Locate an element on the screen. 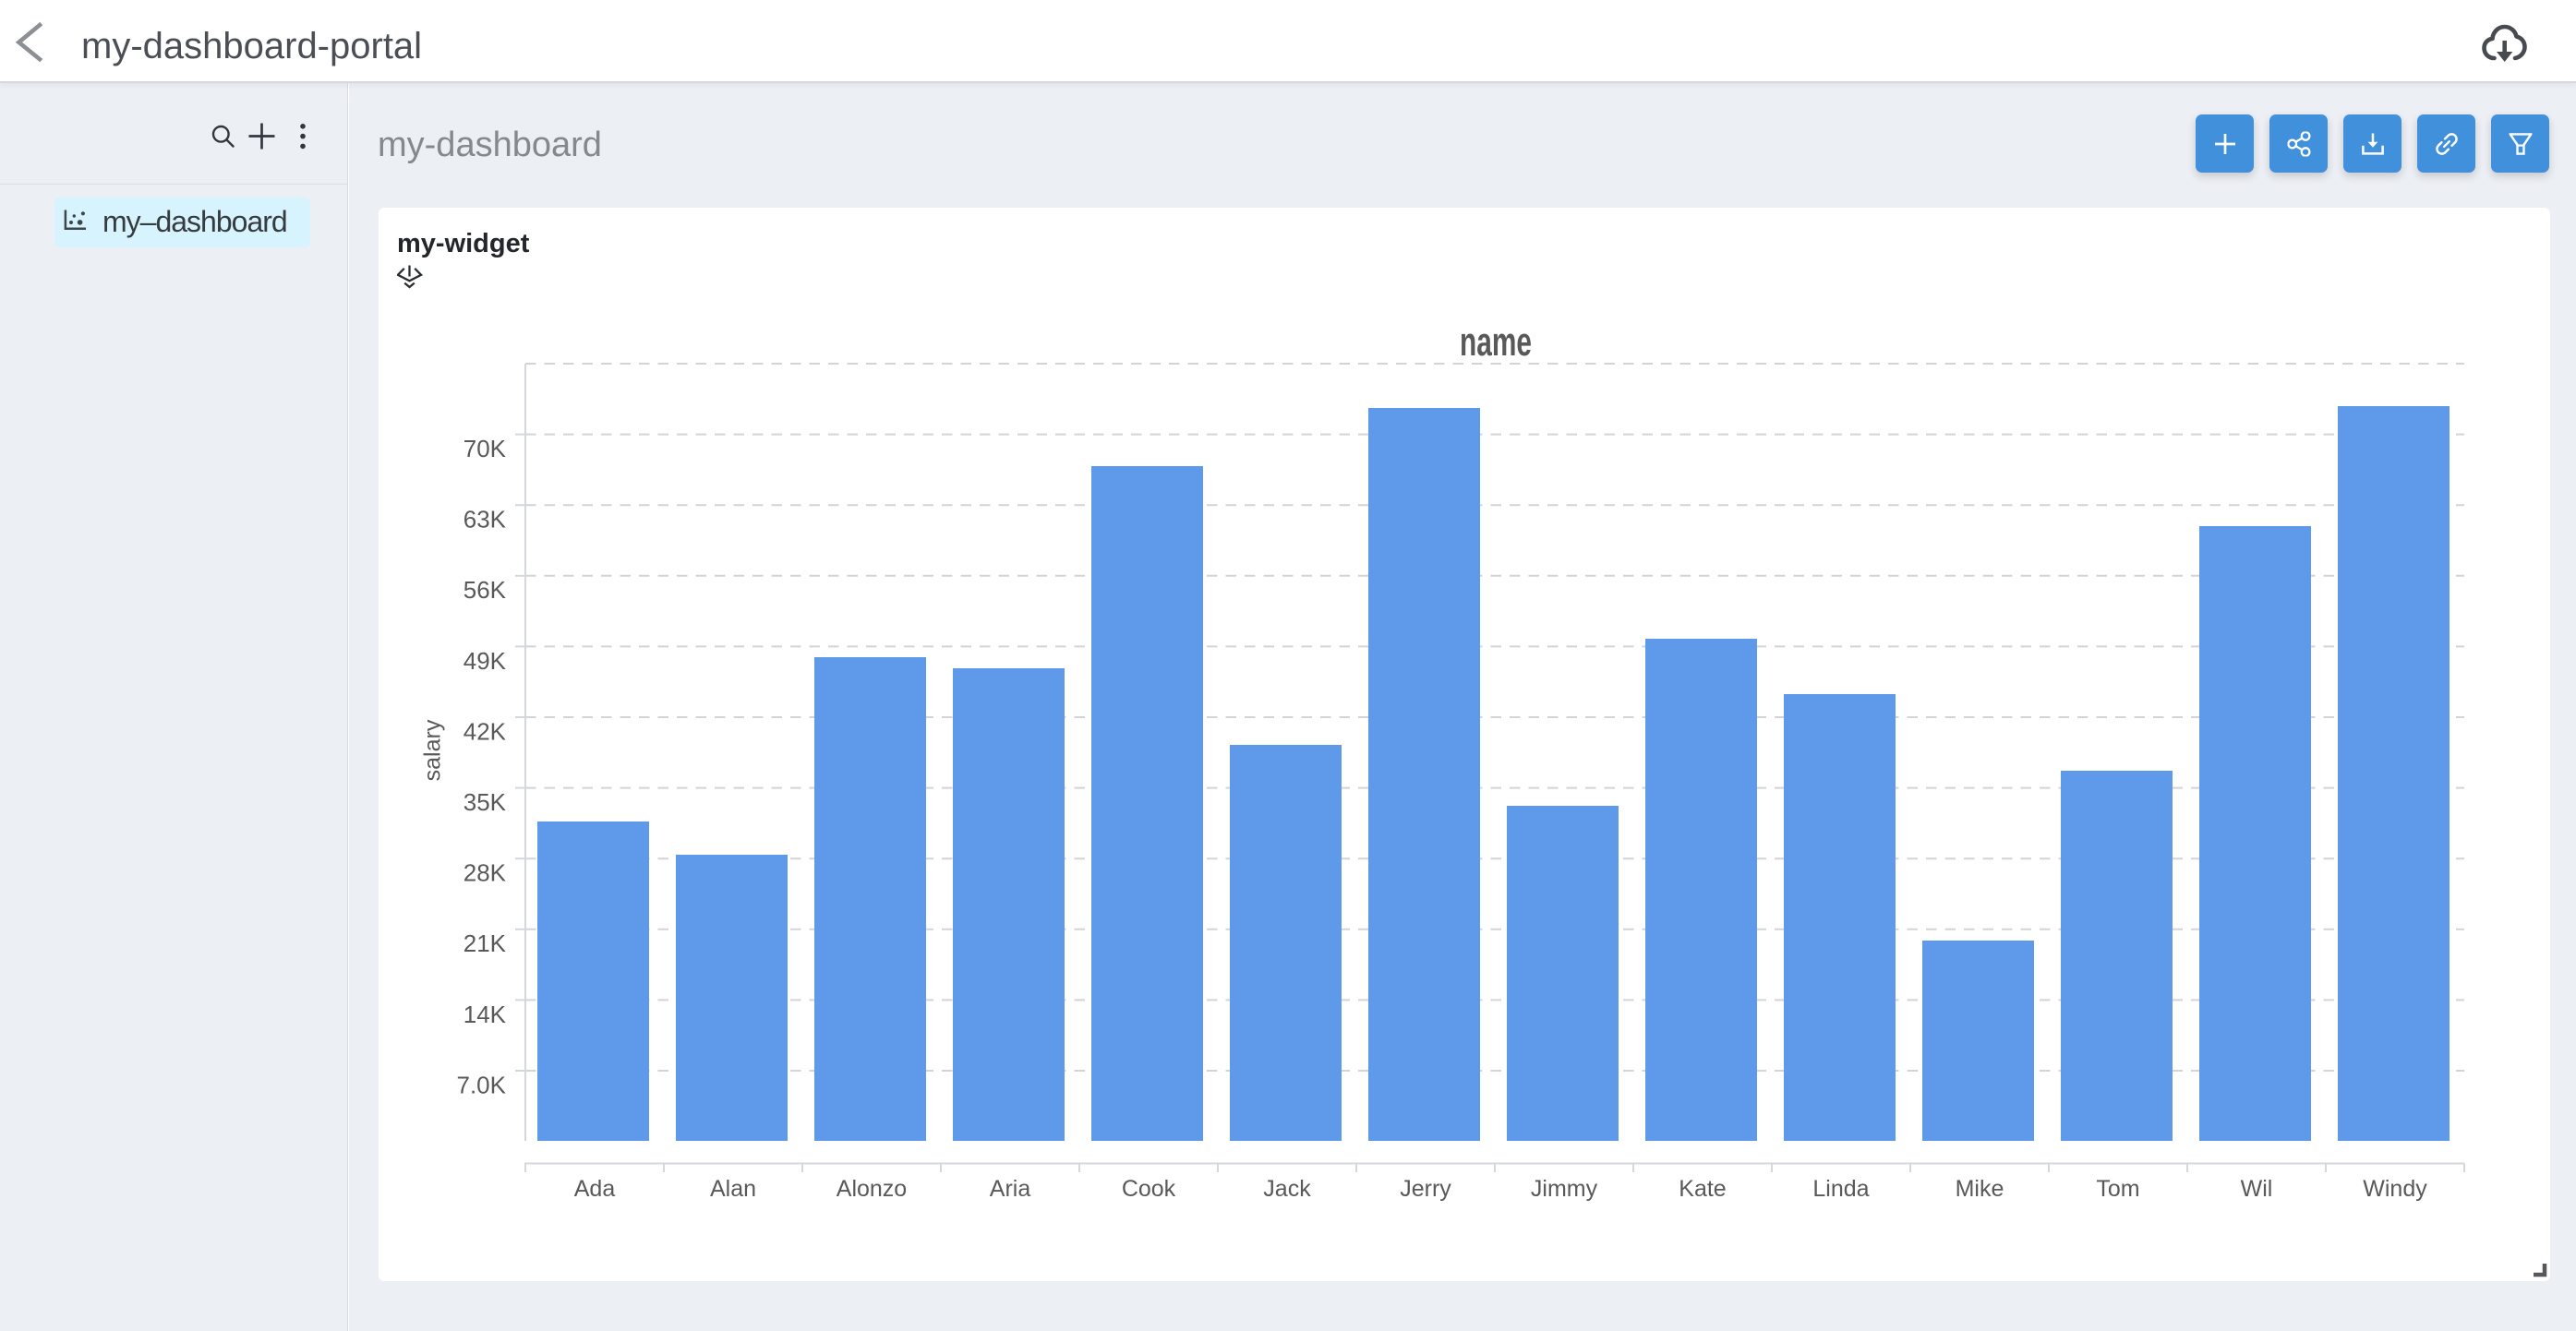 The height and width of the screenshot is (1331, 2576). svg-text: Alonzo is located at coordinates (872, 1189).